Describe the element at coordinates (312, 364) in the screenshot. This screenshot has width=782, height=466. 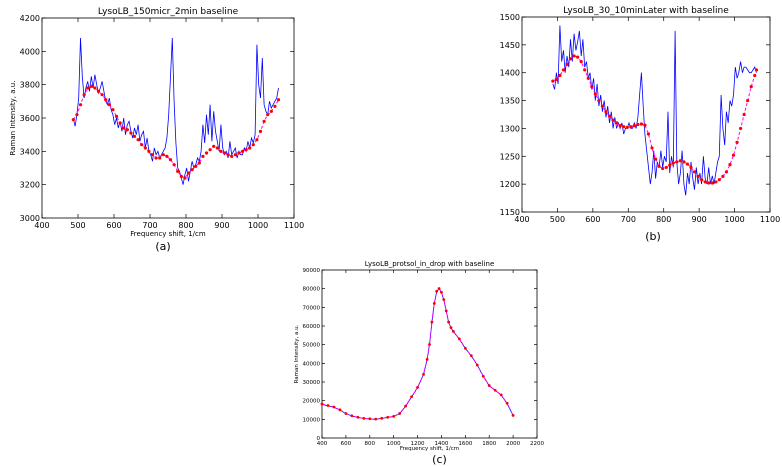
I see `y-tick-label-c: 40000` at that location.